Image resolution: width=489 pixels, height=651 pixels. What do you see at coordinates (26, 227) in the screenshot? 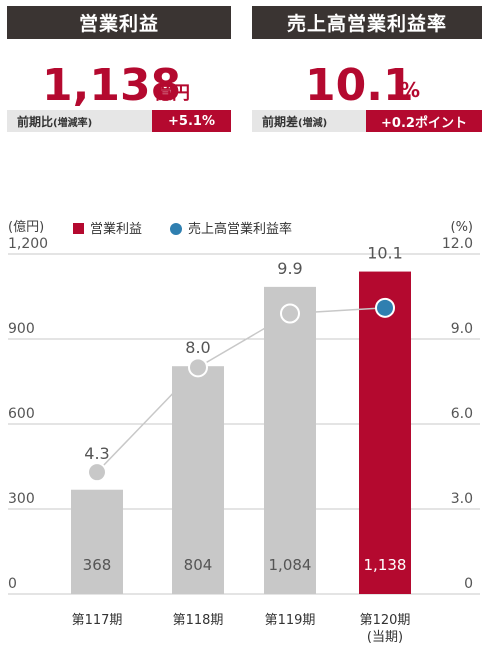
I see `left-axis-unit: (億円)` at bounding box center [26, 227].